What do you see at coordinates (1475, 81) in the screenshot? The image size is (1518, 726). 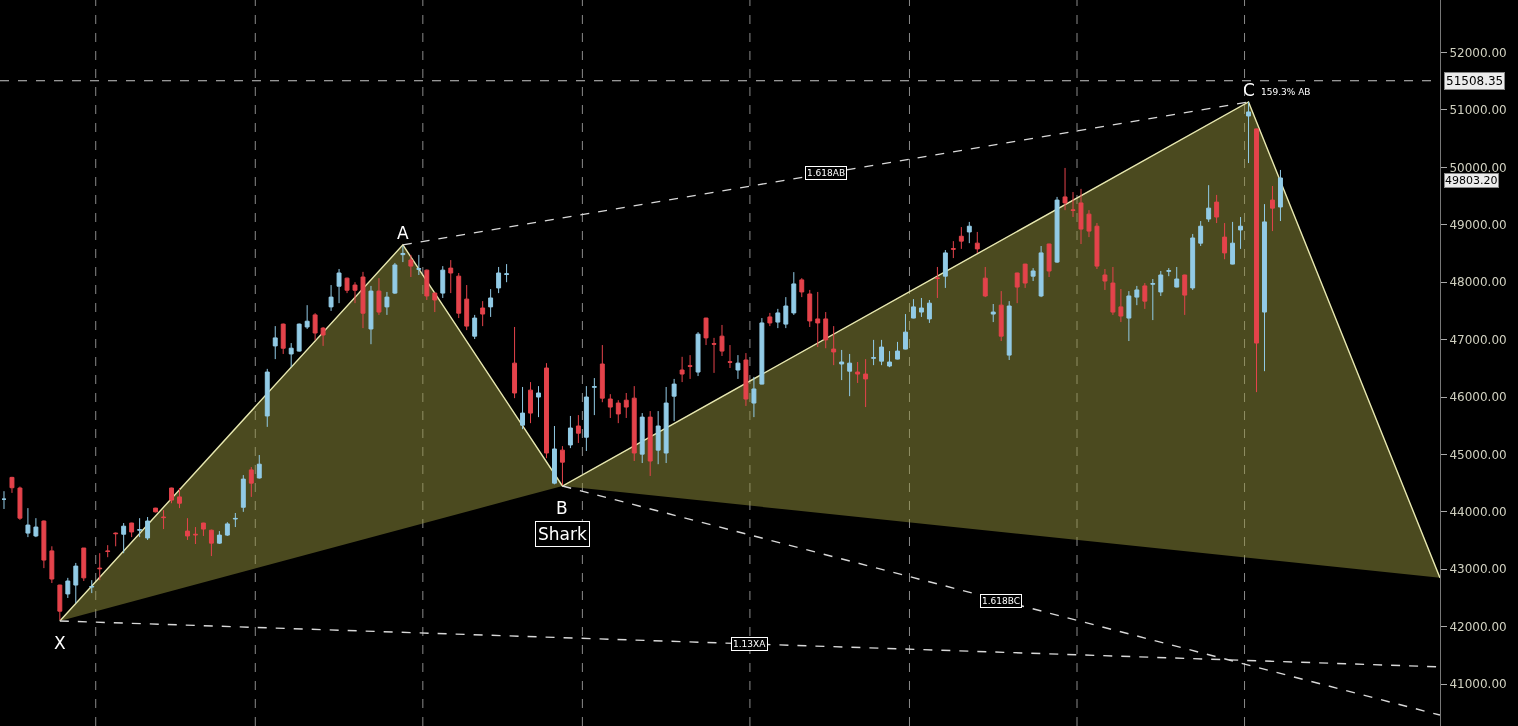 I see `ref-line-label: 51508.35` at bounding box center [1475, 81].